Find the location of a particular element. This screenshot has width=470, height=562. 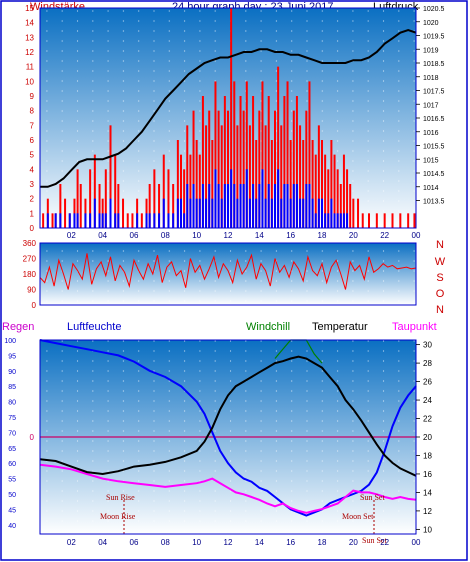

x-tick-label: 00 is located at coordinates (416, 542).